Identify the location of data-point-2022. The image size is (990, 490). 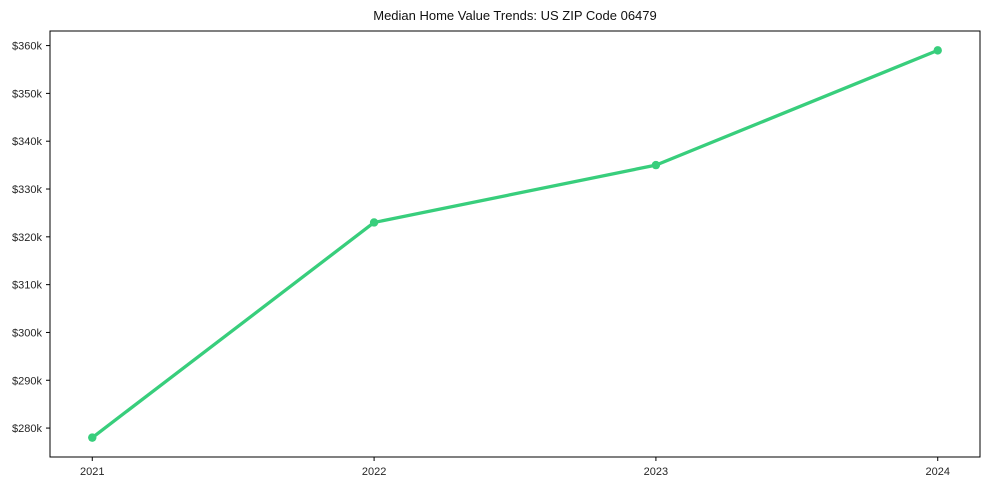
(374, 222).